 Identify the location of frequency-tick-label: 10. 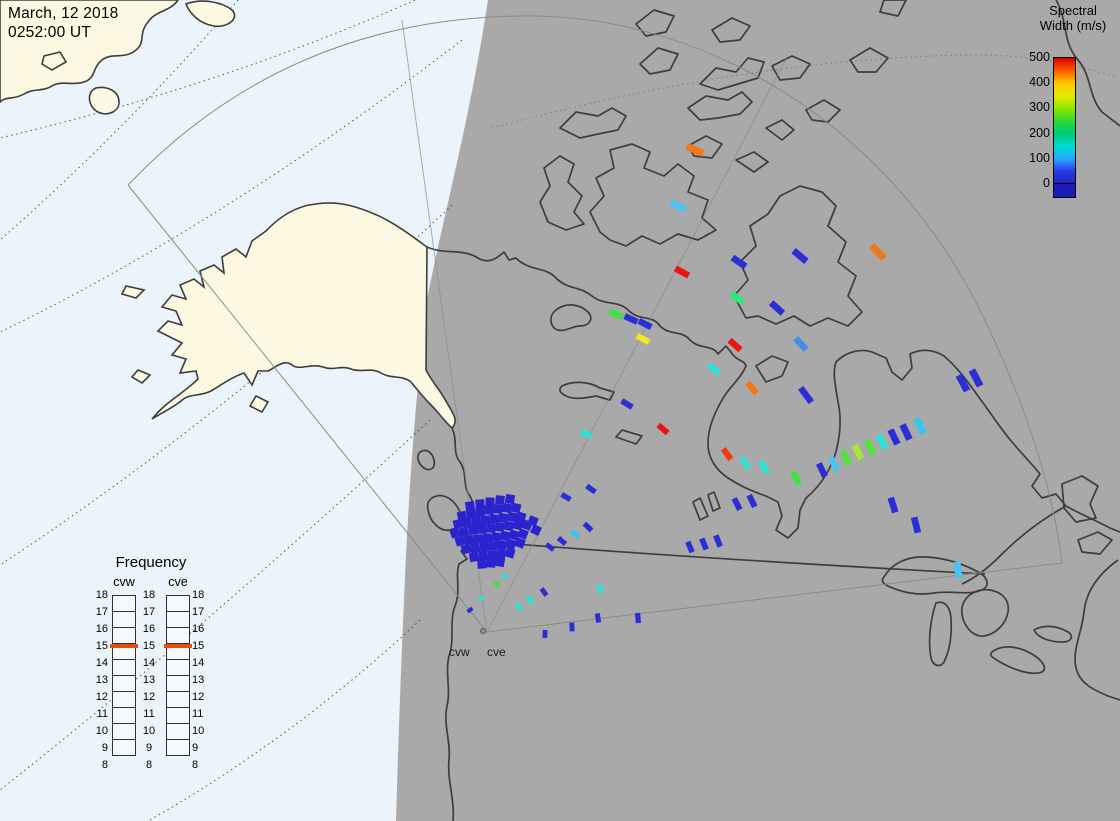
(198, 731).